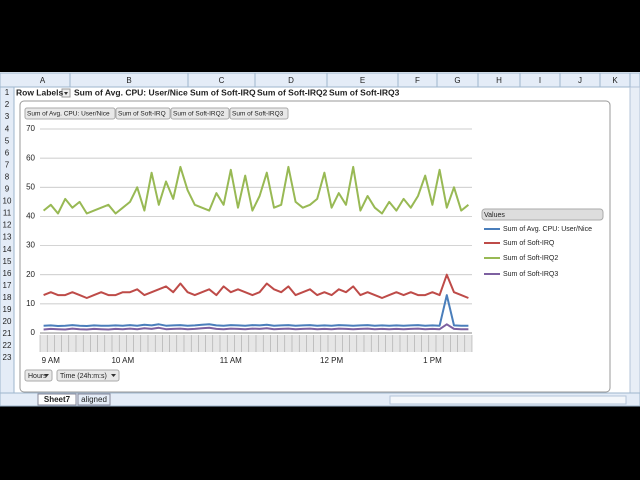  I want to click on legend-title: Values, so click(494, 215).